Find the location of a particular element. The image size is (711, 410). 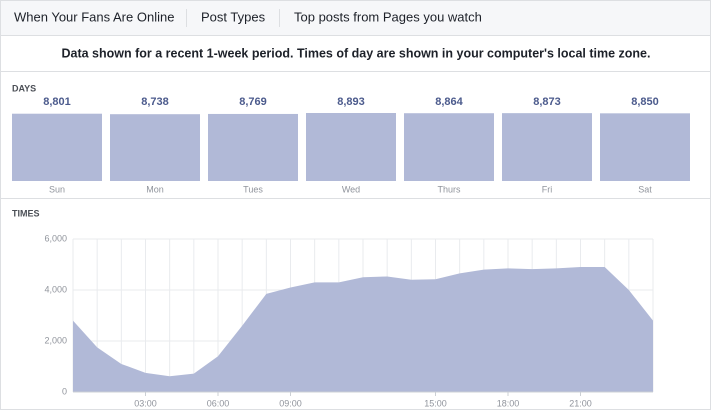

day-value: 8,738 is located at coordinates (155, 102).